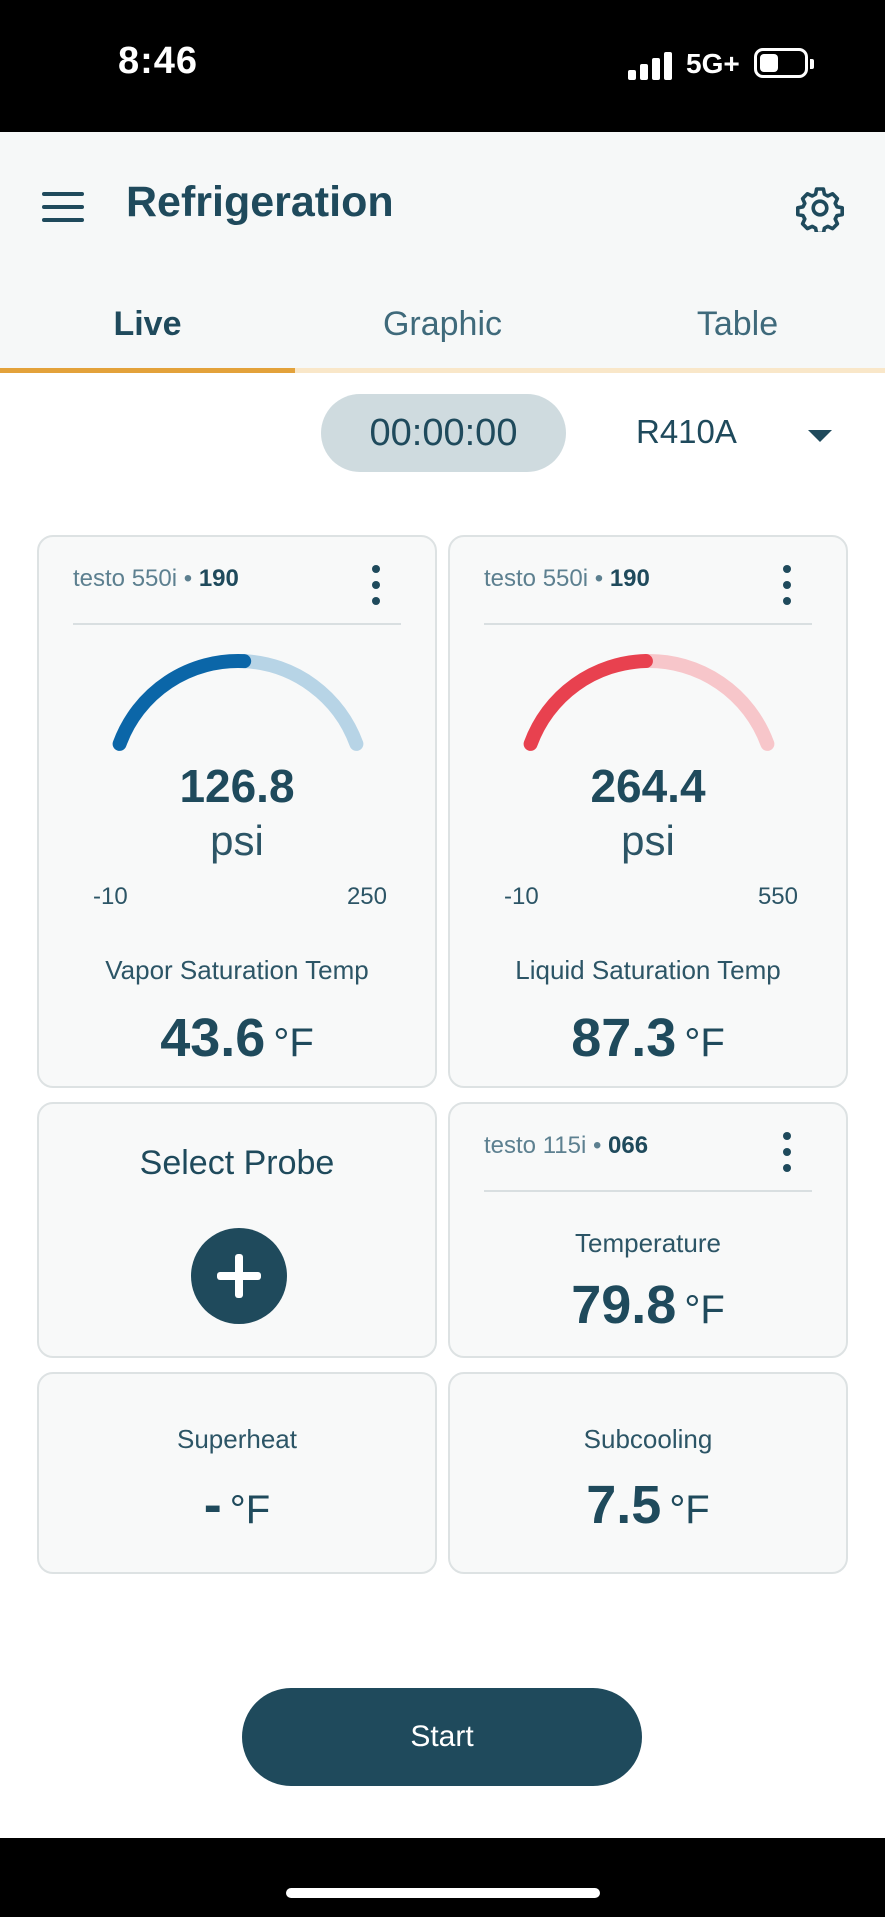  I want to click on temperature-value: 79.8 °F, so click(648, 1305).